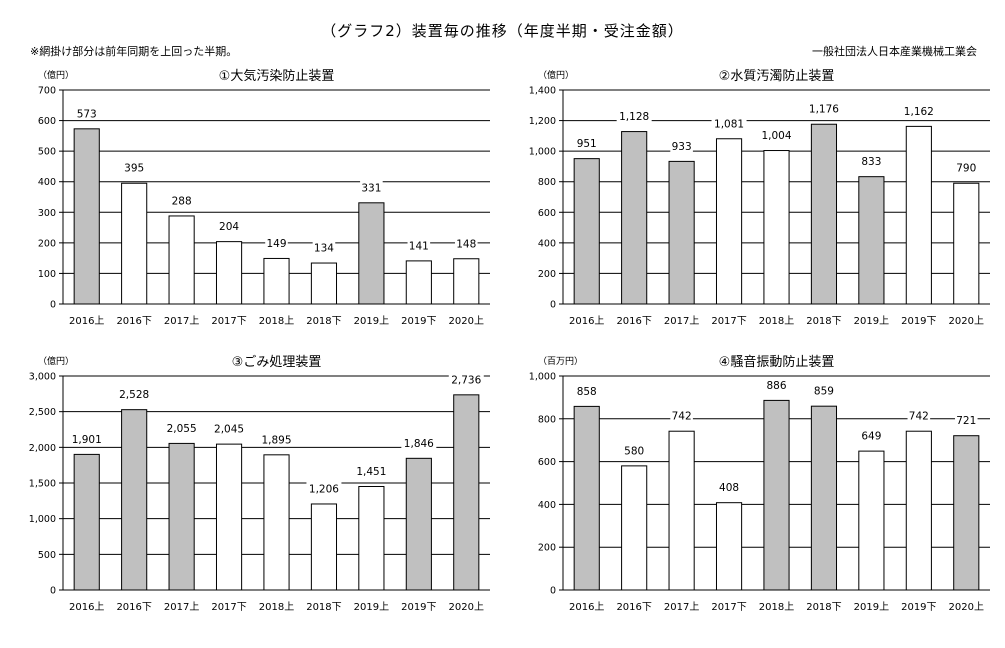  I want to click on category-label: 2019上, so click(371, 321).